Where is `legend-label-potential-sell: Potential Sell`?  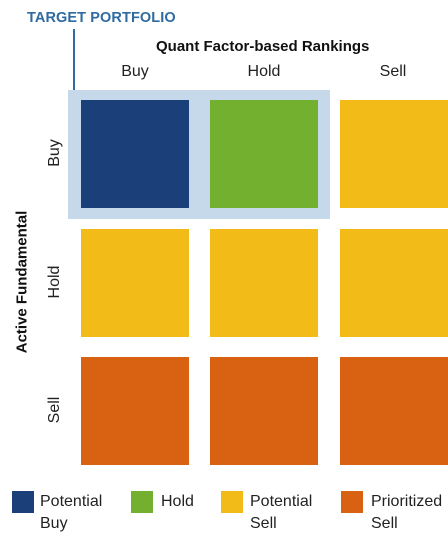 legend-label-potential-sell: Potential Sell is located at coordinates (281, 512).